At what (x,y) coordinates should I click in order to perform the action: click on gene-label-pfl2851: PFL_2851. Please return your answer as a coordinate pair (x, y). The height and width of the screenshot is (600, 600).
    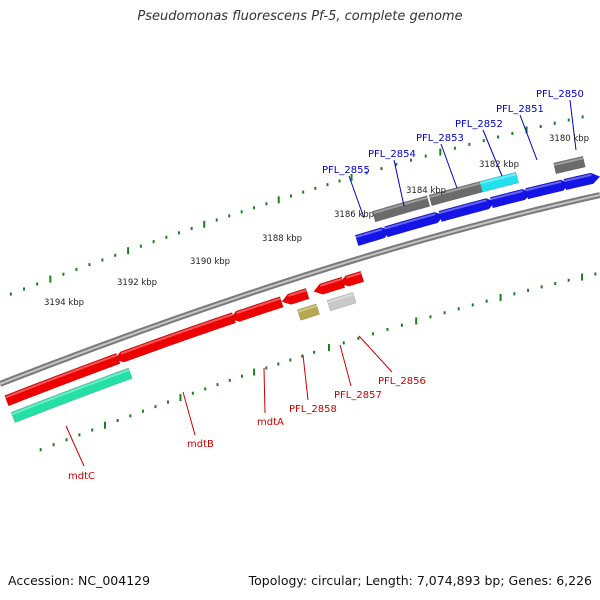
    Looking at the image, I should click on (520, 109).